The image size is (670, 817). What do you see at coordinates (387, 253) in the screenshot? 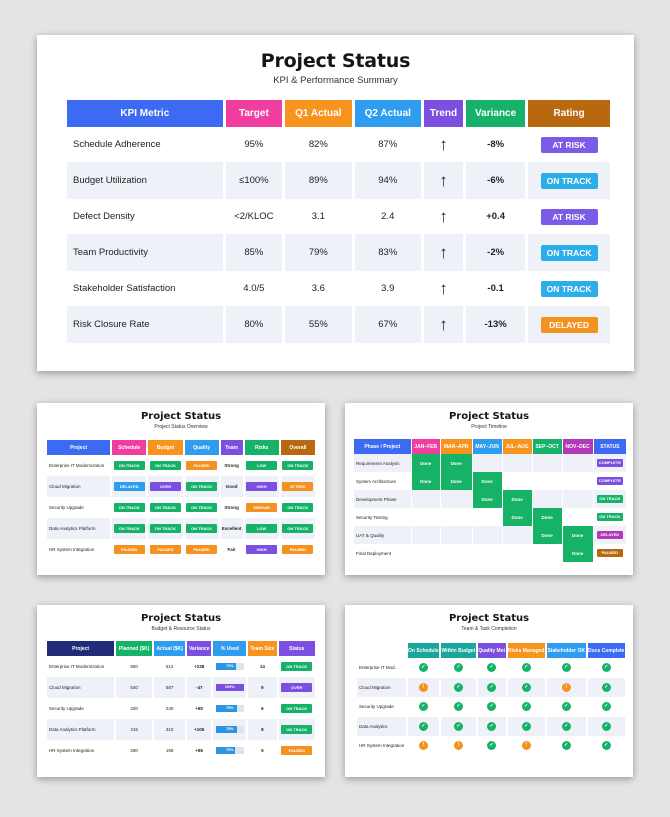
I see `q2-cell: 83%` at bounding box center [387, 253].